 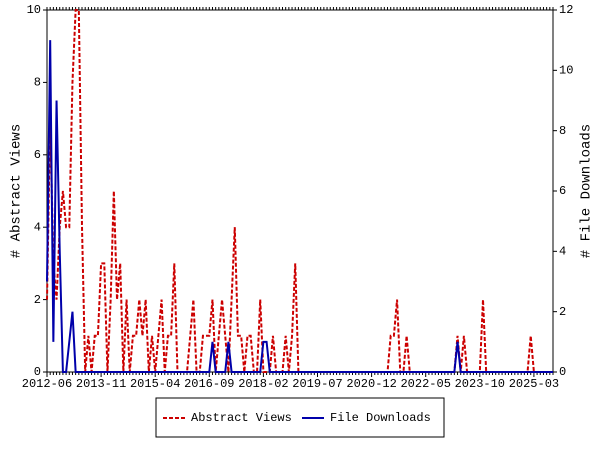 What do you see at coordinates (37, 155) in the screenshot?
I see `y-tick-label: 6` at bounding box center [37, 155].